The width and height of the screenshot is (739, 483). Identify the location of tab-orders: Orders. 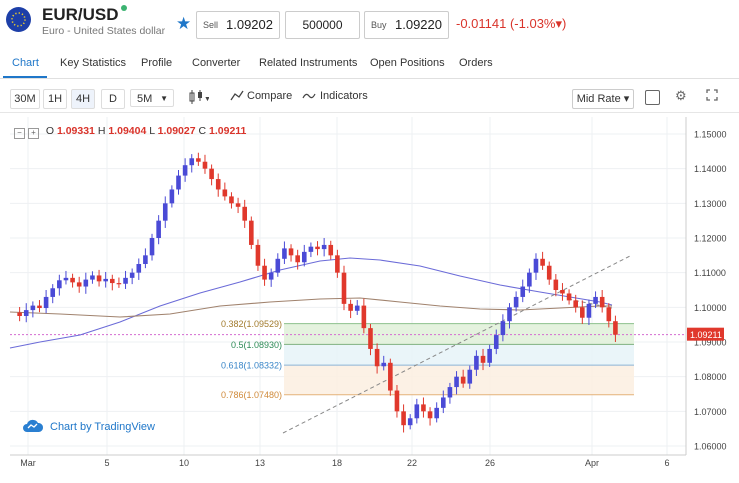
(476, 63).